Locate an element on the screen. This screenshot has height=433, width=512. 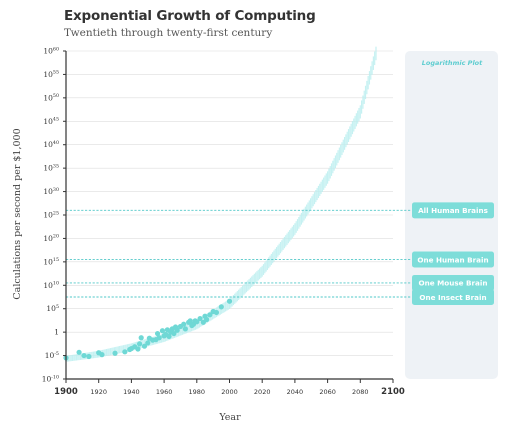
reference-label: One Mouse Brain is located at coordinates (453, 283).